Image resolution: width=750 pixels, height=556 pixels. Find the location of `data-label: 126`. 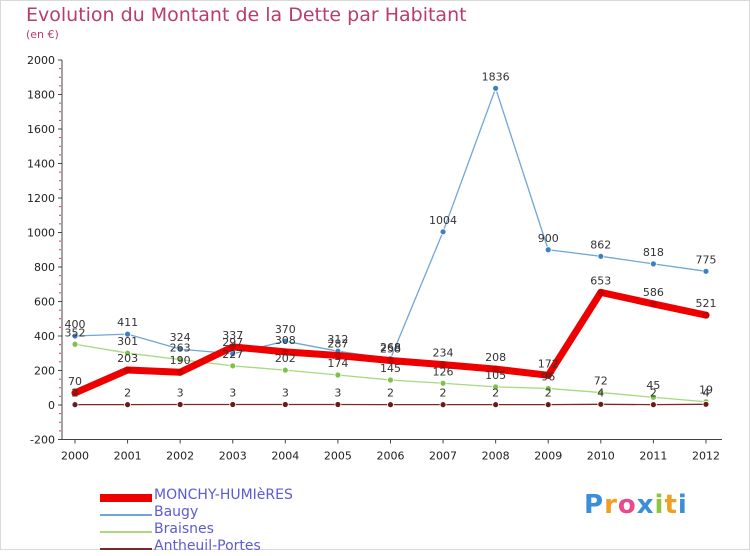

data-label: 126 is located at coordinates (443, 371).